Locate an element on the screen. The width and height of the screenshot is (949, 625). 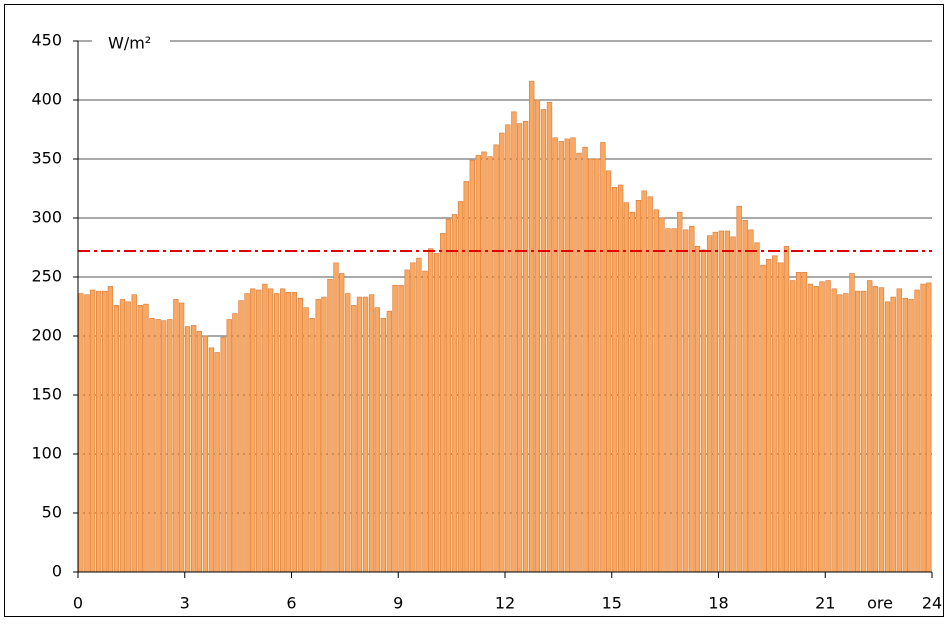
x-tick-label: 6 is located at coordinates (291, 603).